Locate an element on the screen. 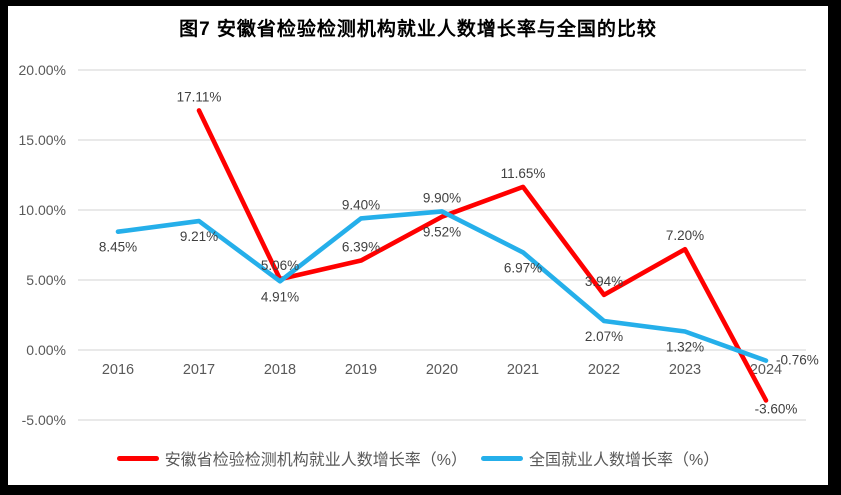  data-label: 1.32% is located at coordinates (685, 347).